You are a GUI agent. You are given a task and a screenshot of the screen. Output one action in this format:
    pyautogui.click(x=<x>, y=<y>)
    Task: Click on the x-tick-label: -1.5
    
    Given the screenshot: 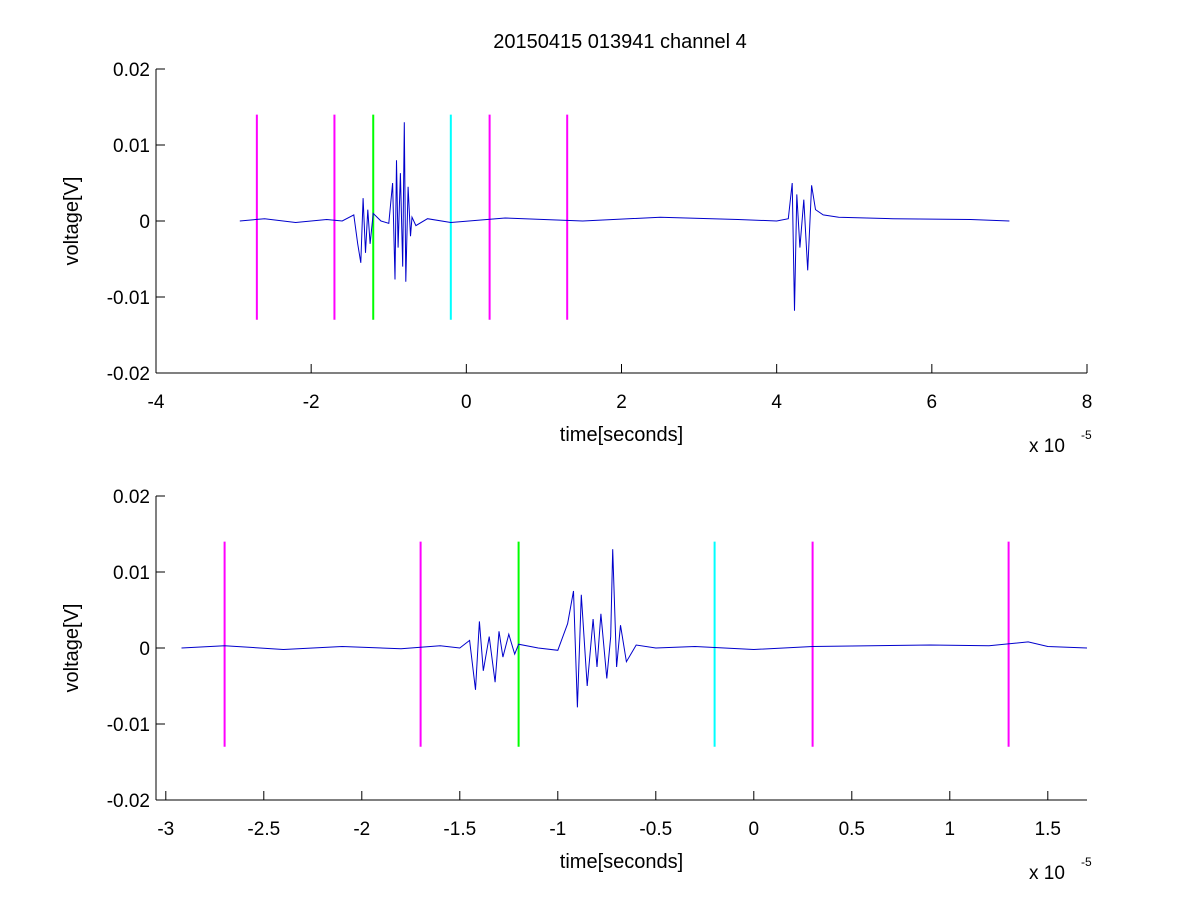 What is the action you would take?
    pyautogui.click(x=459, y=829)
    